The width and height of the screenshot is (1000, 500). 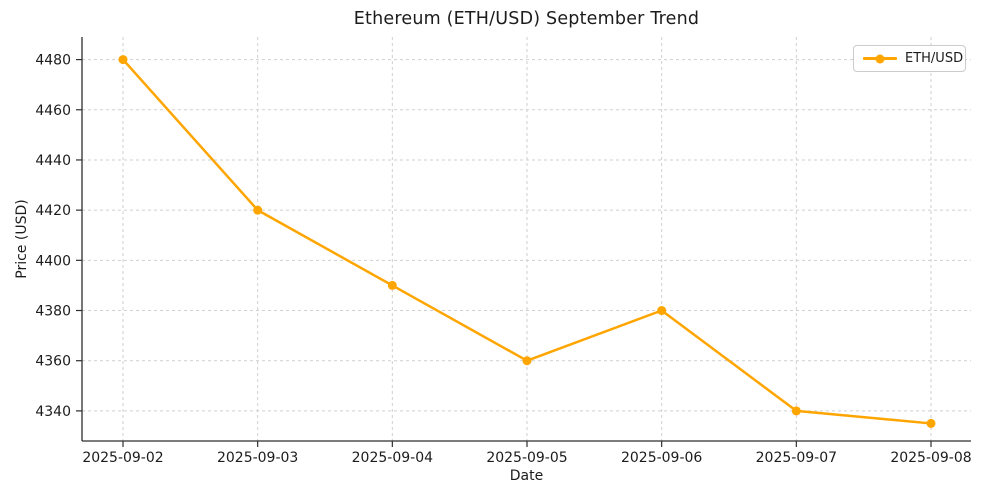 What do you see at coordinates (53, 61) in the screenshot?
I see `y-tick-label: 4480` at bounding box center [53, 61].